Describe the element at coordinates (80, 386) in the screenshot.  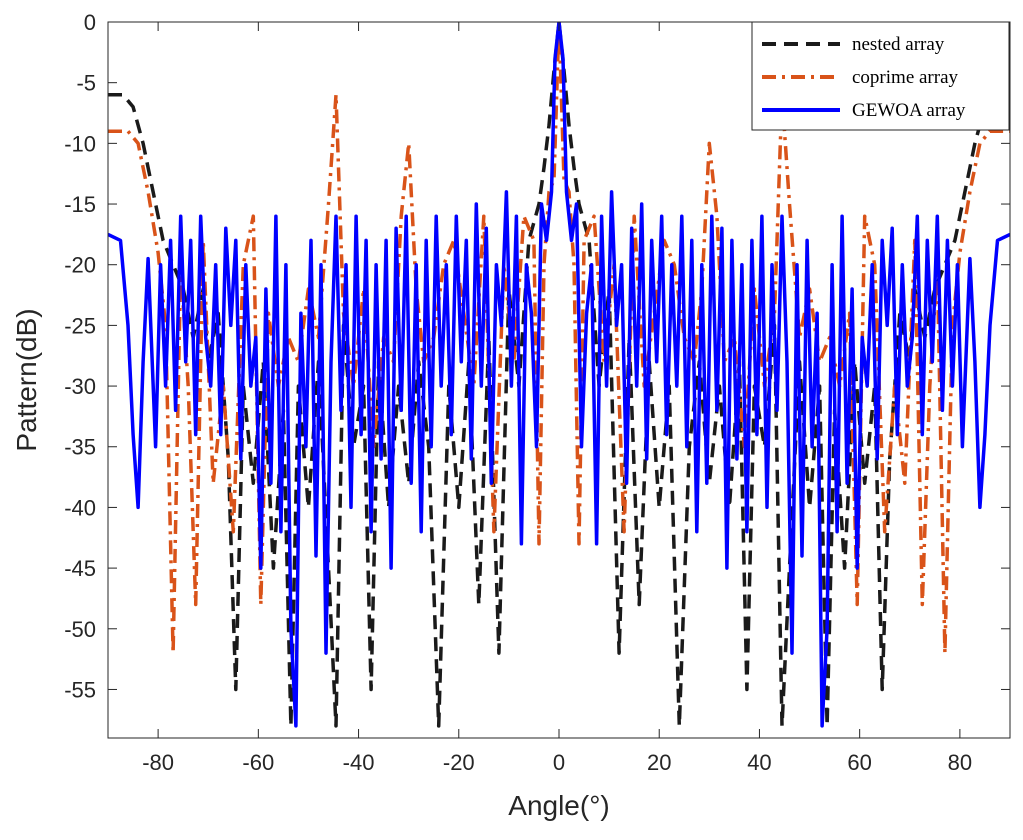
I see `y-tick-label: -30` at that location.